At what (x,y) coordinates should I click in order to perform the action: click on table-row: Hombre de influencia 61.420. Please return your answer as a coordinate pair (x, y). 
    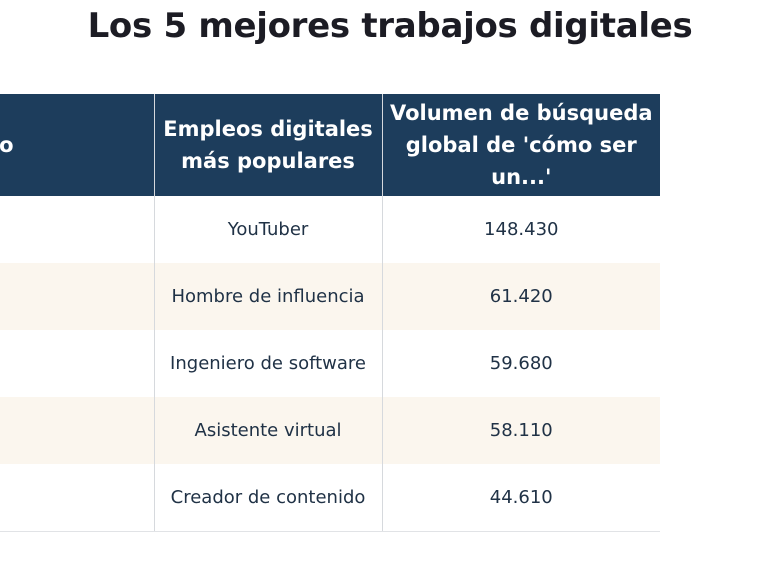
    Looking at the image, I should click on (330, 296).